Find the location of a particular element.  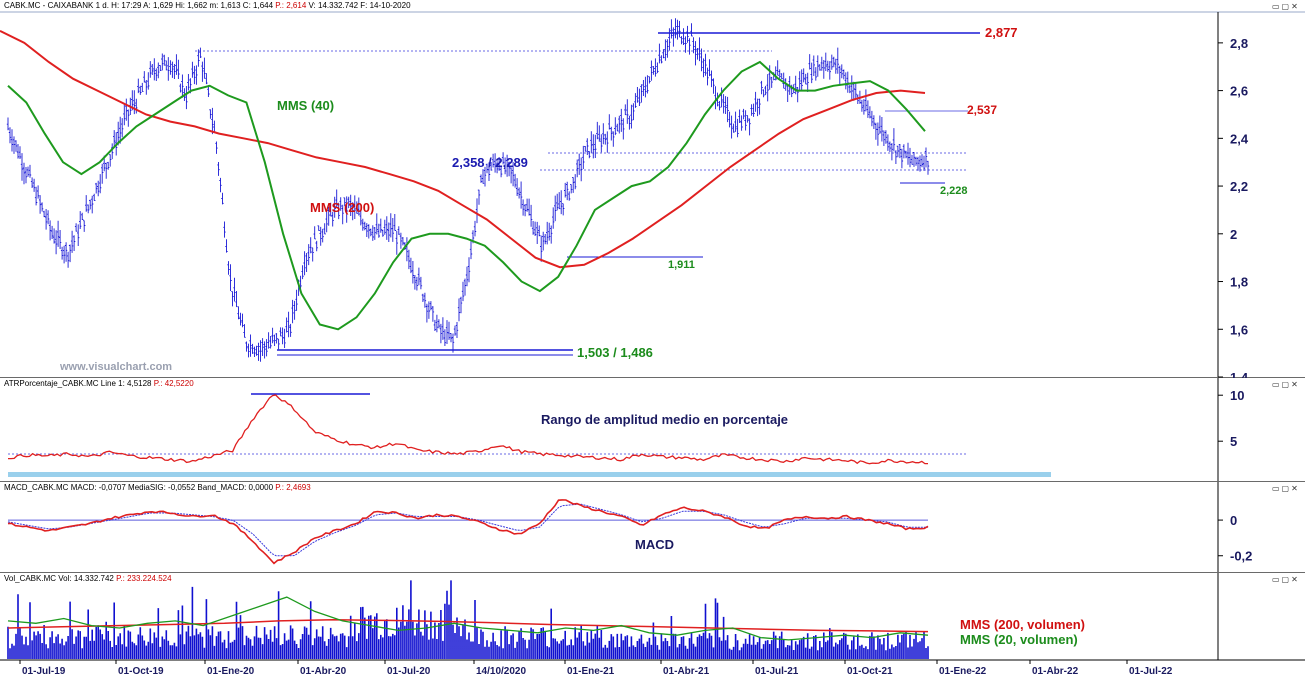

annotation-1911: 1,911 is located at coordinates (681, 265).